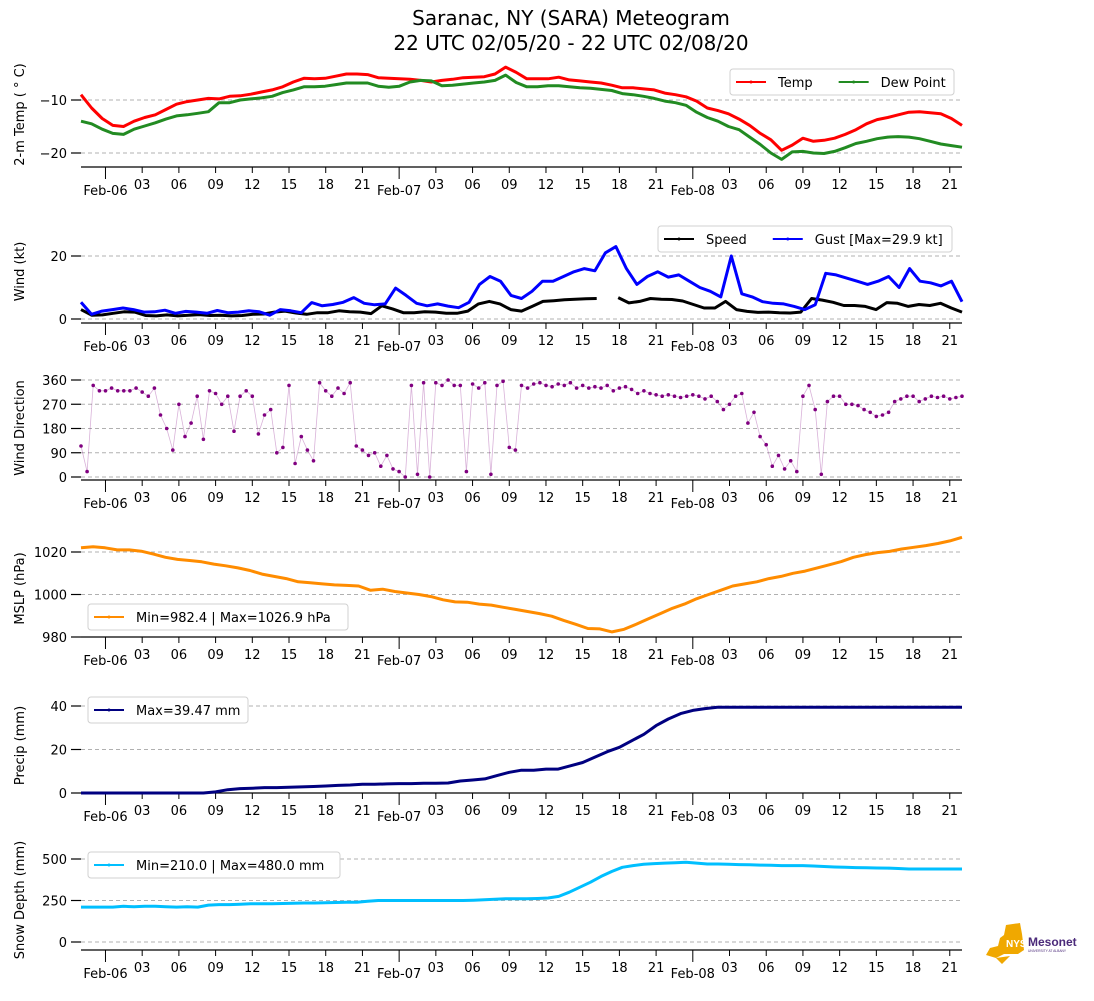 This screenshot has height=1001, width=1094. What do you see at coordinates (105, 817) in the screenshot?
I see `precip-xtick-label: Feb-06` at bounding box center [105, 817].